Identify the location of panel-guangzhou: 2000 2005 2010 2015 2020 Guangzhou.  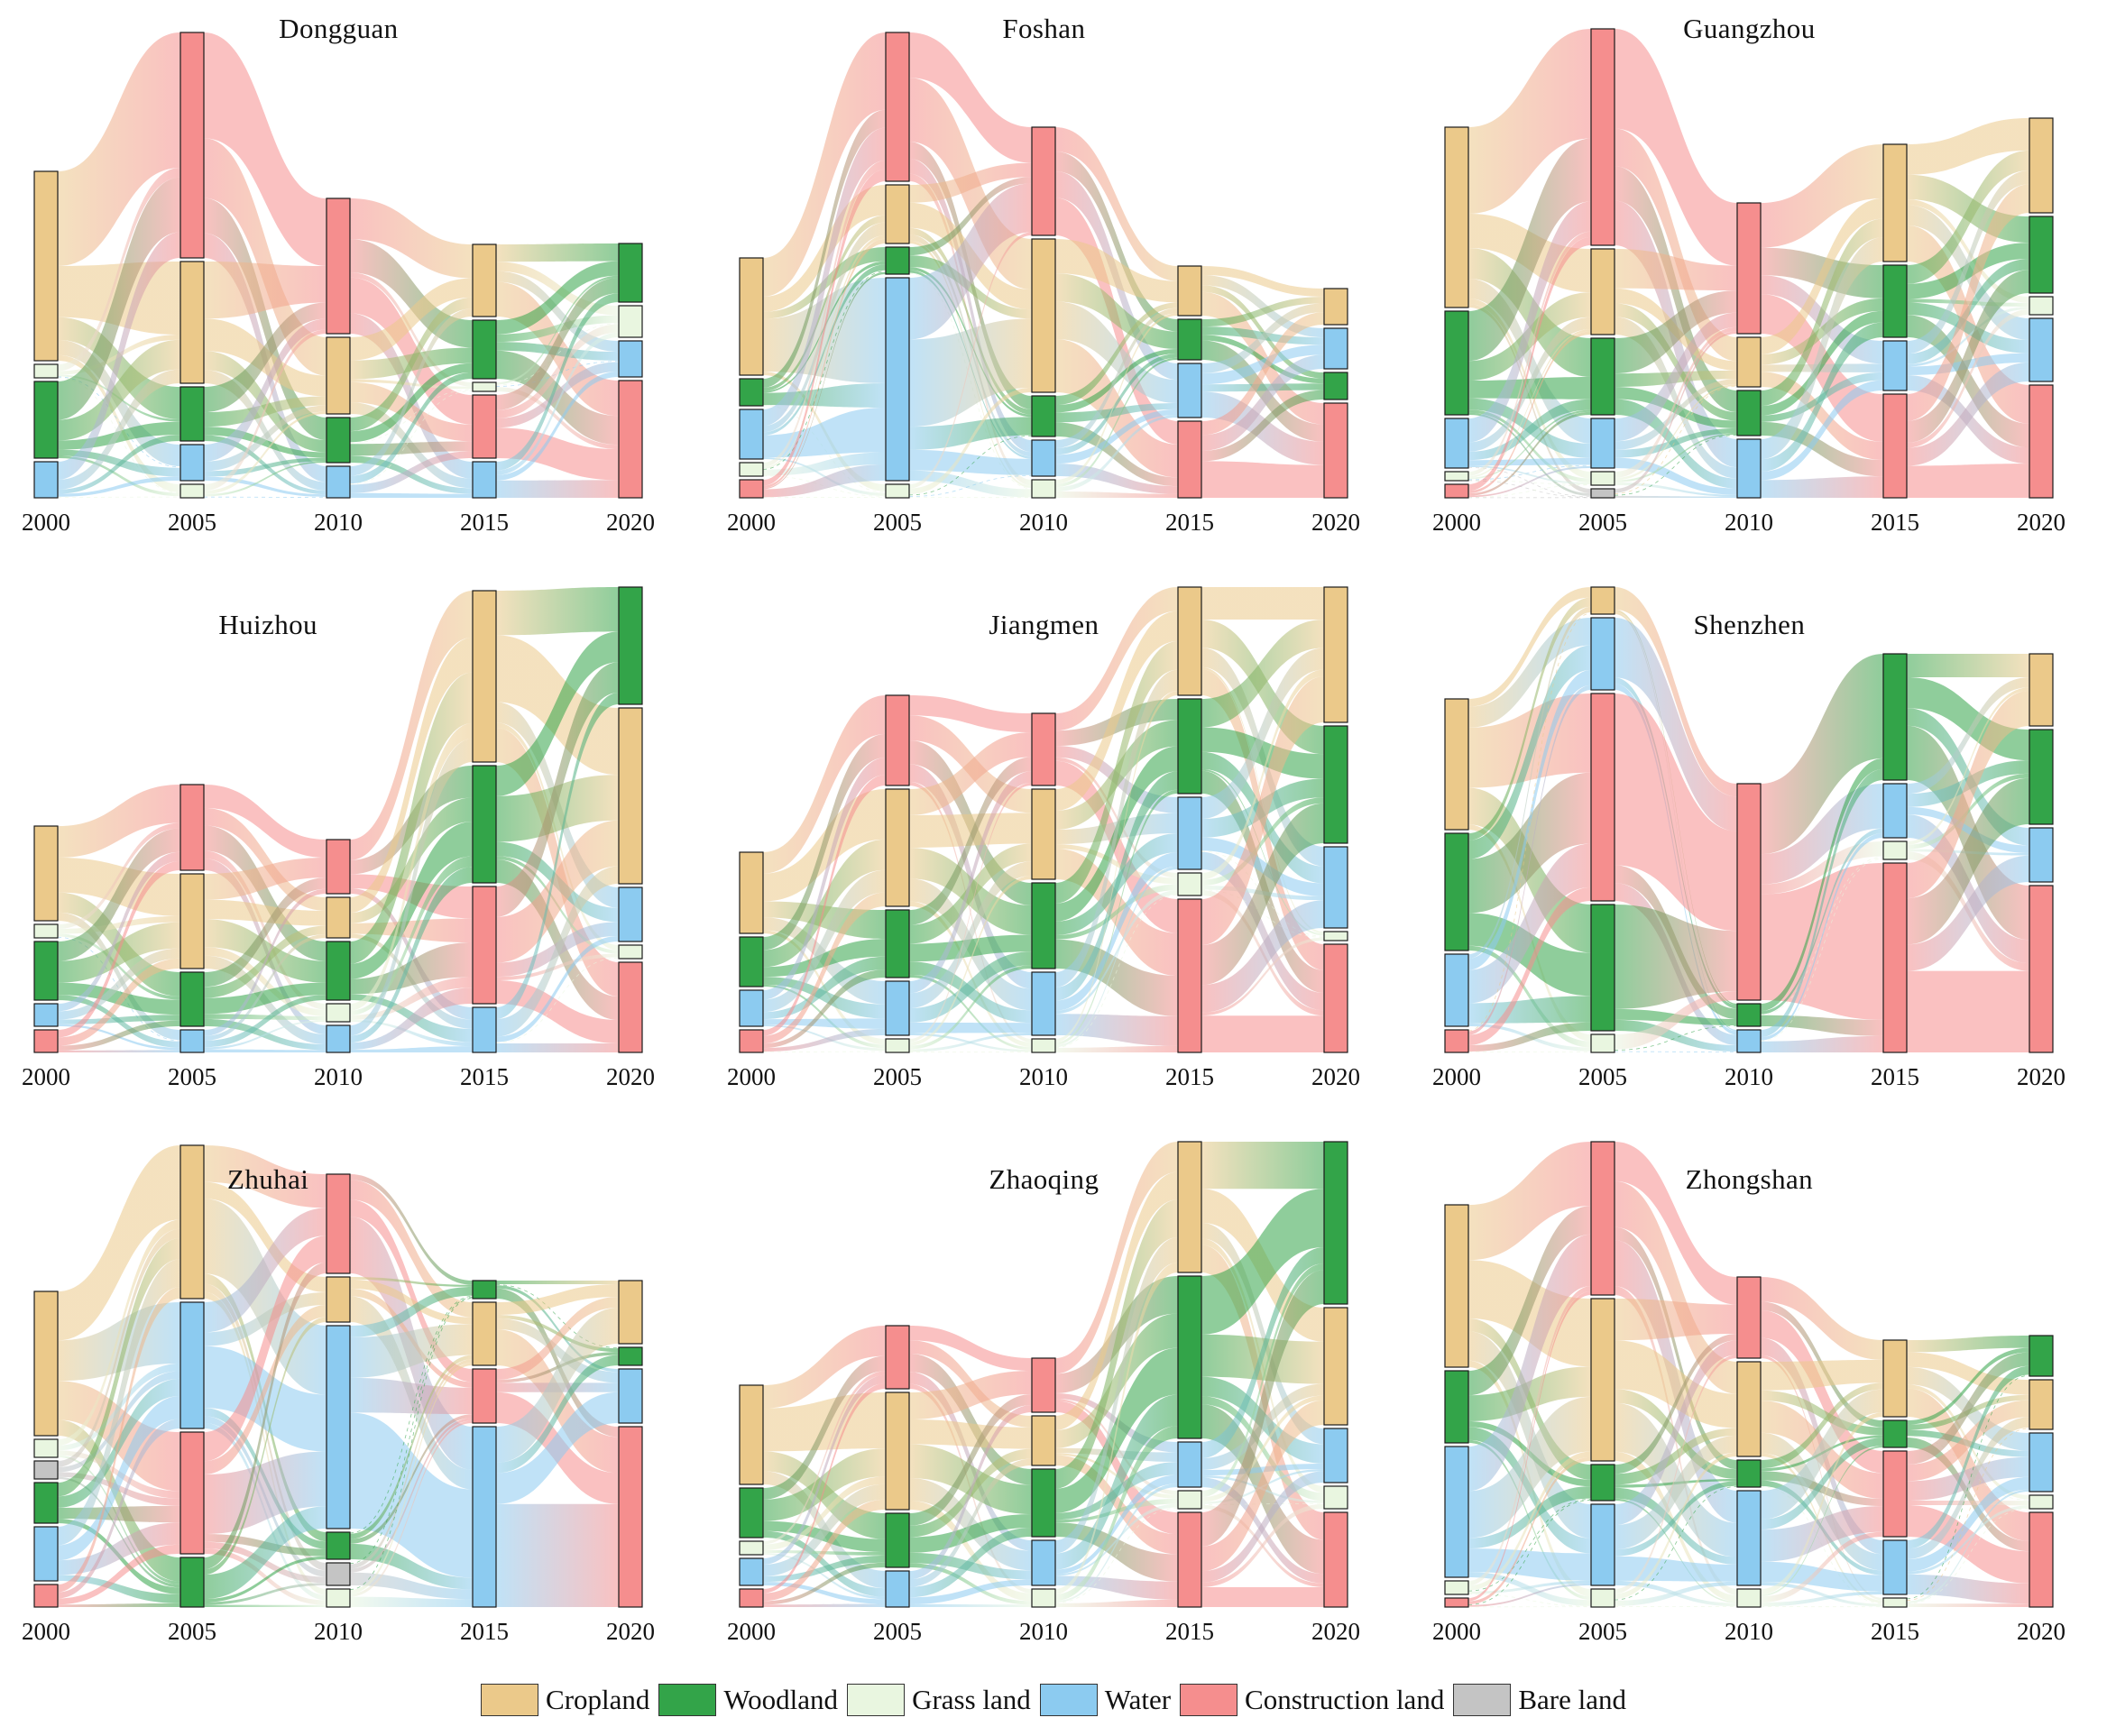
(1763, 277).